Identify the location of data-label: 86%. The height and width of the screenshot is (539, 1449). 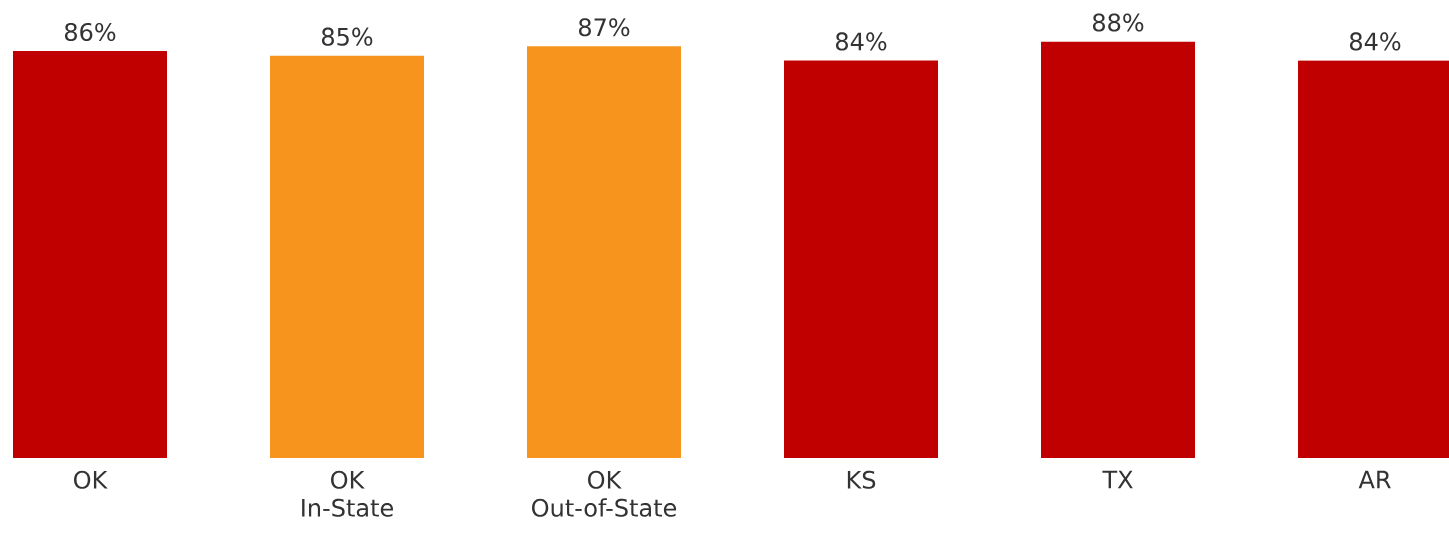
(90, 32).